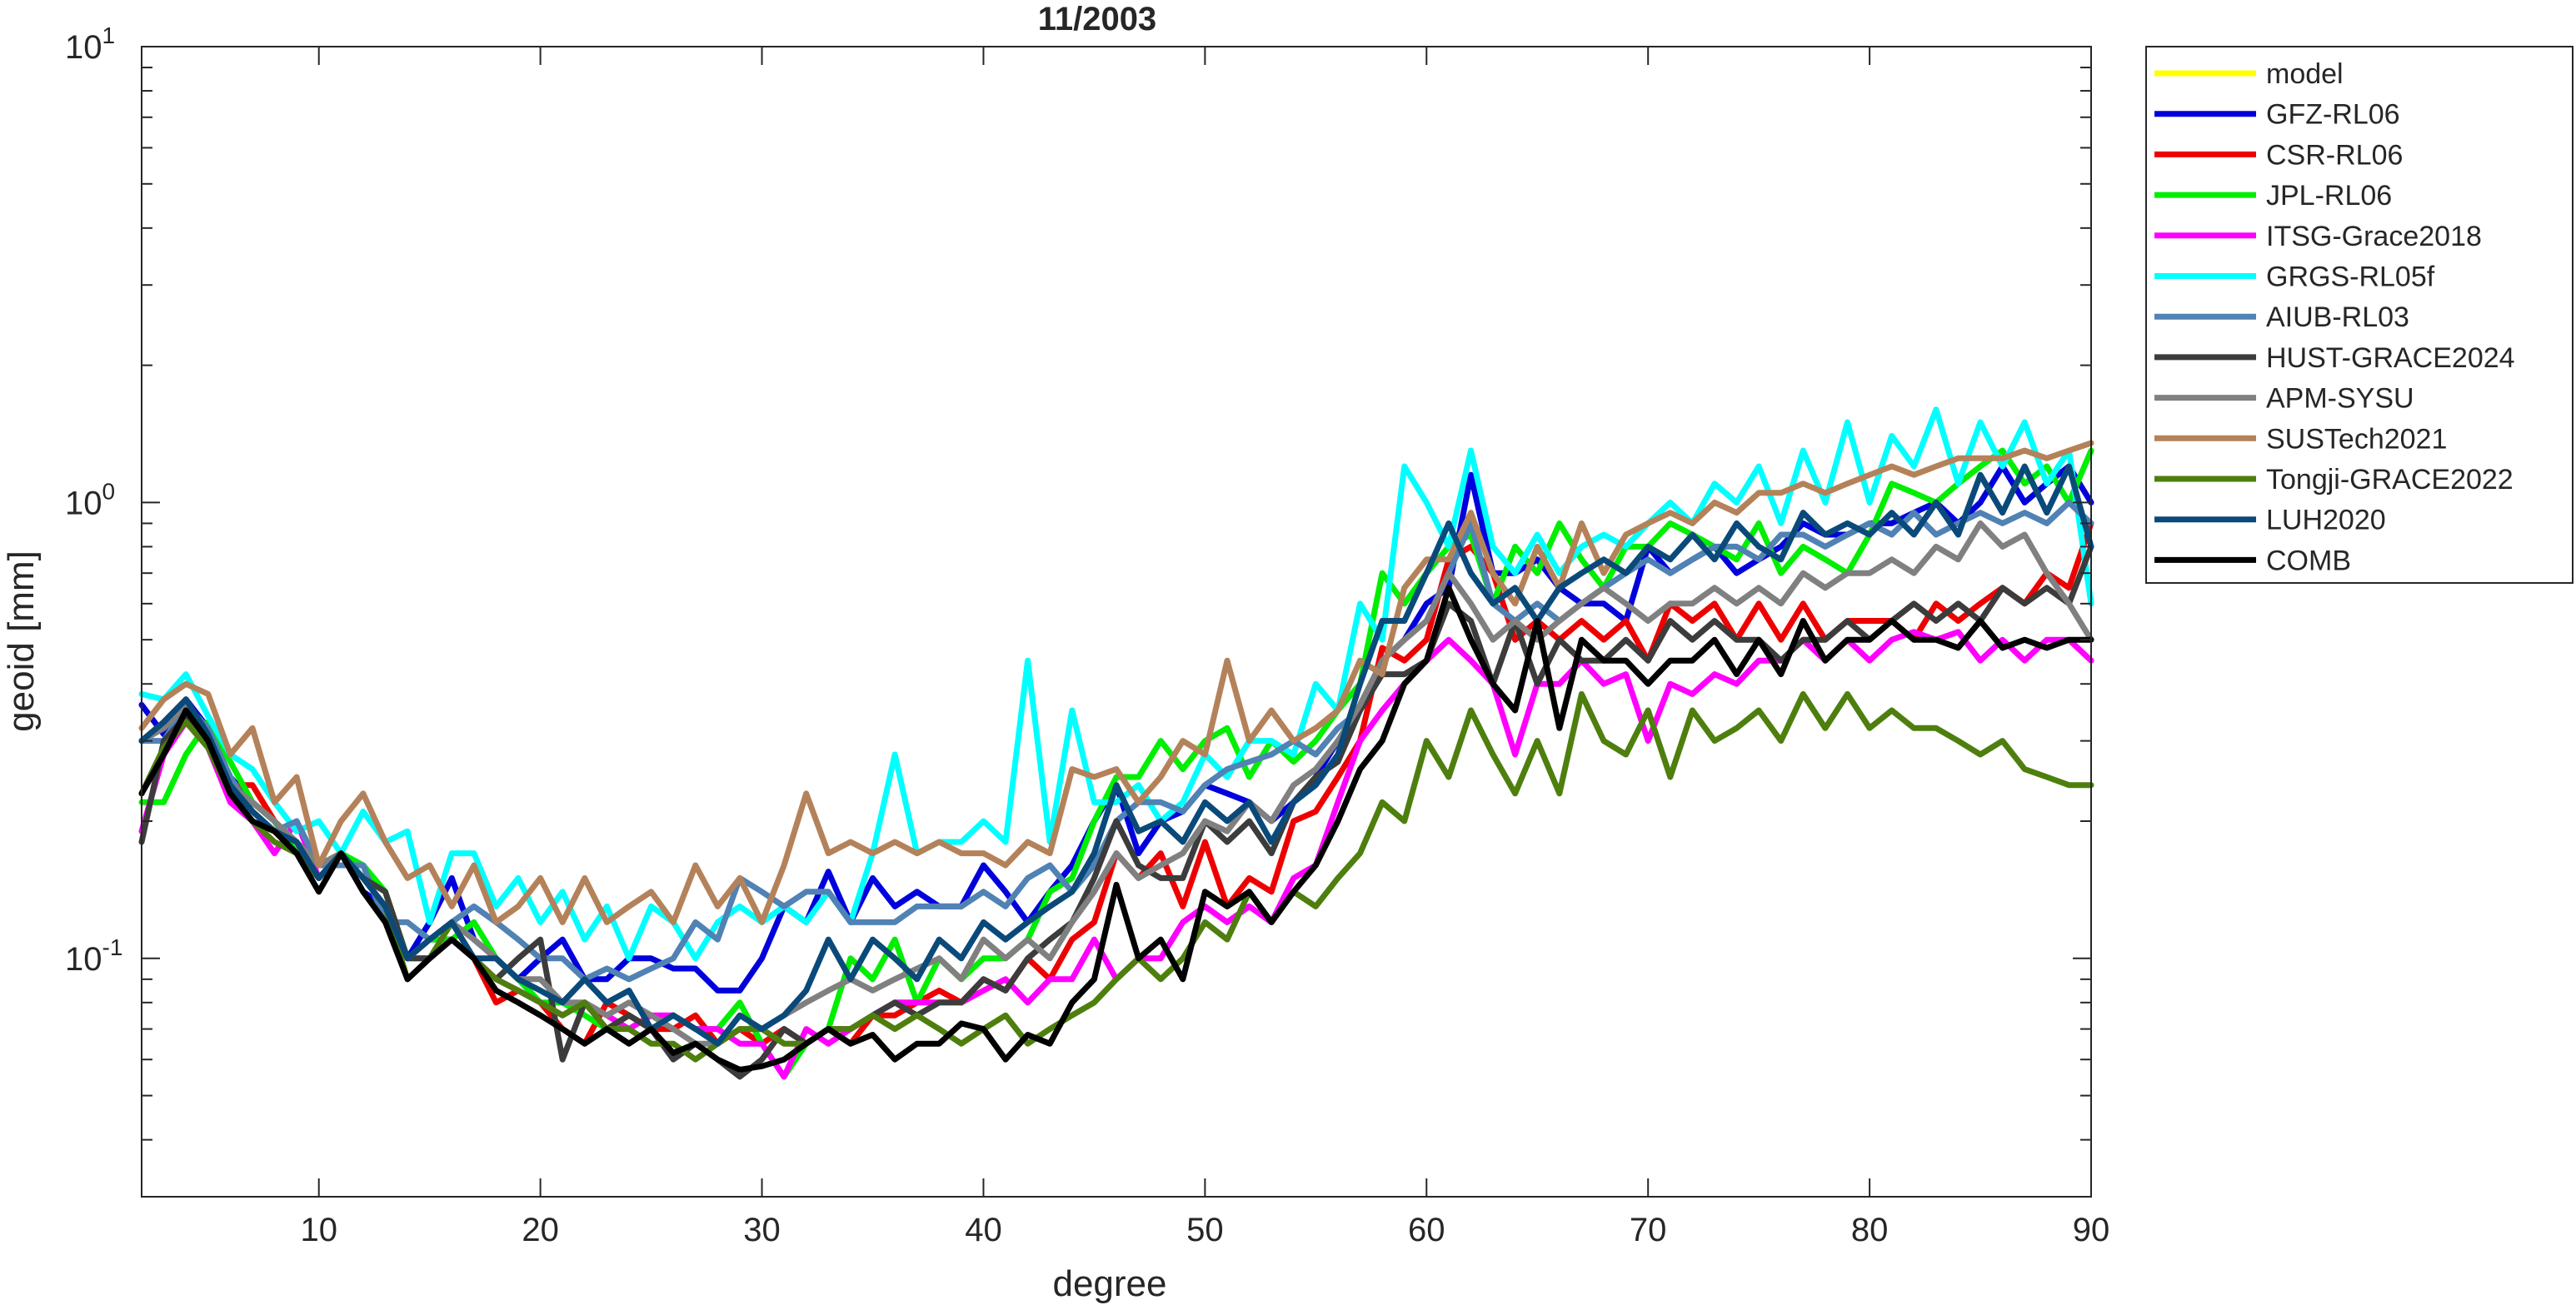 Image resolution: width=2576 pixels, height=1305 pixels. Describe the element at coordinates (2350, 277) in the screenshot. I see `legend-label: GRGS-RL05f` at that location.